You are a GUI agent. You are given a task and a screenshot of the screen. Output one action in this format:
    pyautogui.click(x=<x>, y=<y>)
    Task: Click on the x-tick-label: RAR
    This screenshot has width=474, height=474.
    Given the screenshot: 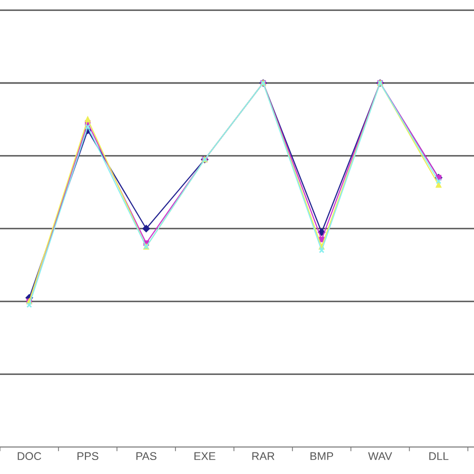 What is the action you would take?
    pyautogui.click(x=263, y=456)
    